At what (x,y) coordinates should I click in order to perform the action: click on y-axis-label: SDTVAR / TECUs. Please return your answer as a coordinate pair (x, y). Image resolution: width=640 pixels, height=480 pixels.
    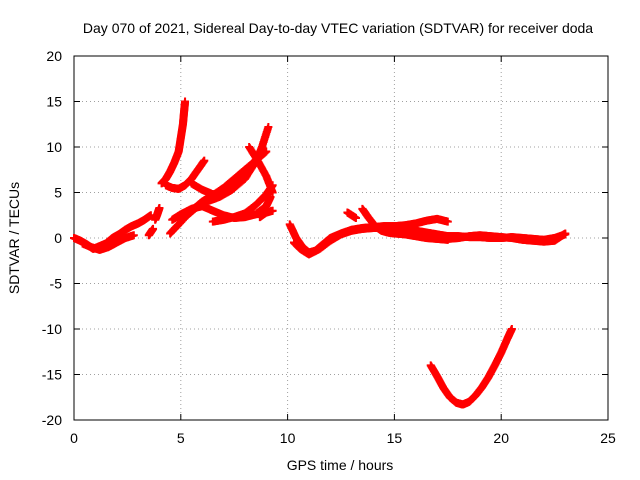
    Looking at the image, I should click on (14, 238).